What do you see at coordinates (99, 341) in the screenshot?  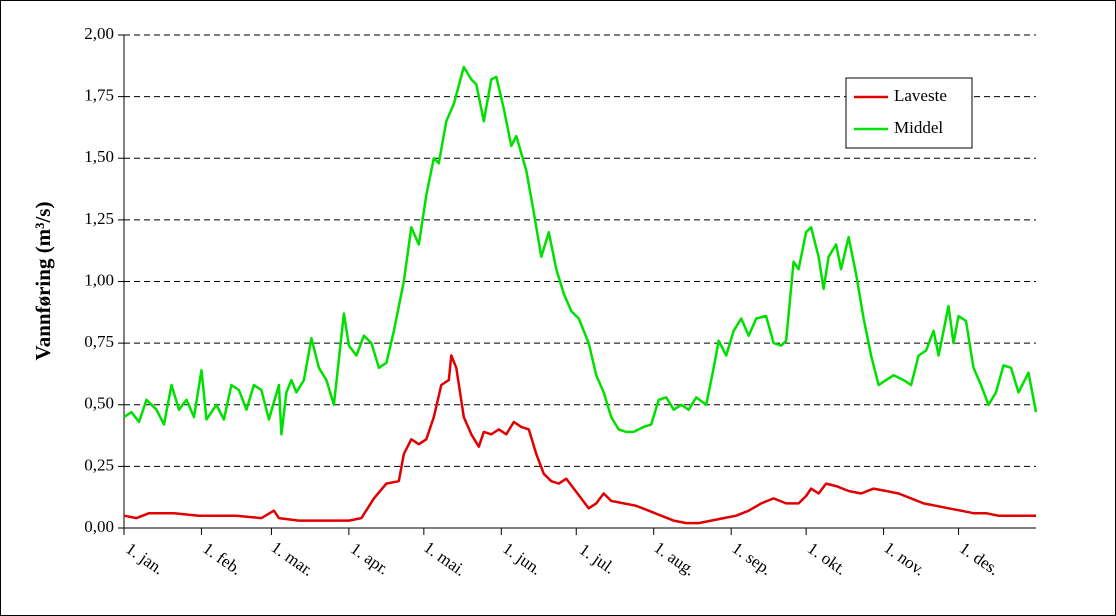 I see `y-tick-label: 0,75` at bounding box center [99, 341].